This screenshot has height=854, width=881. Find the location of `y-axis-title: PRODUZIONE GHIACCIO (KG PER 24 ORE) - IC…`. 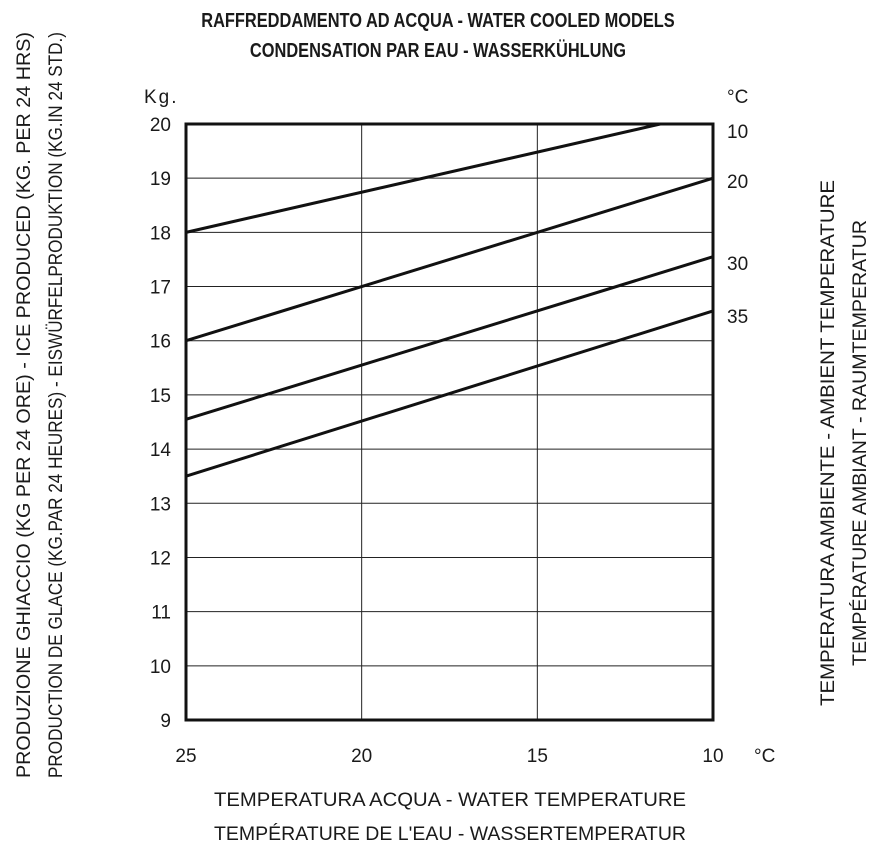

y-axis-title: PRODUZIONE GHIACCIO (KG PER 24 ORE) - IC… is located at coordinates (24, 405).